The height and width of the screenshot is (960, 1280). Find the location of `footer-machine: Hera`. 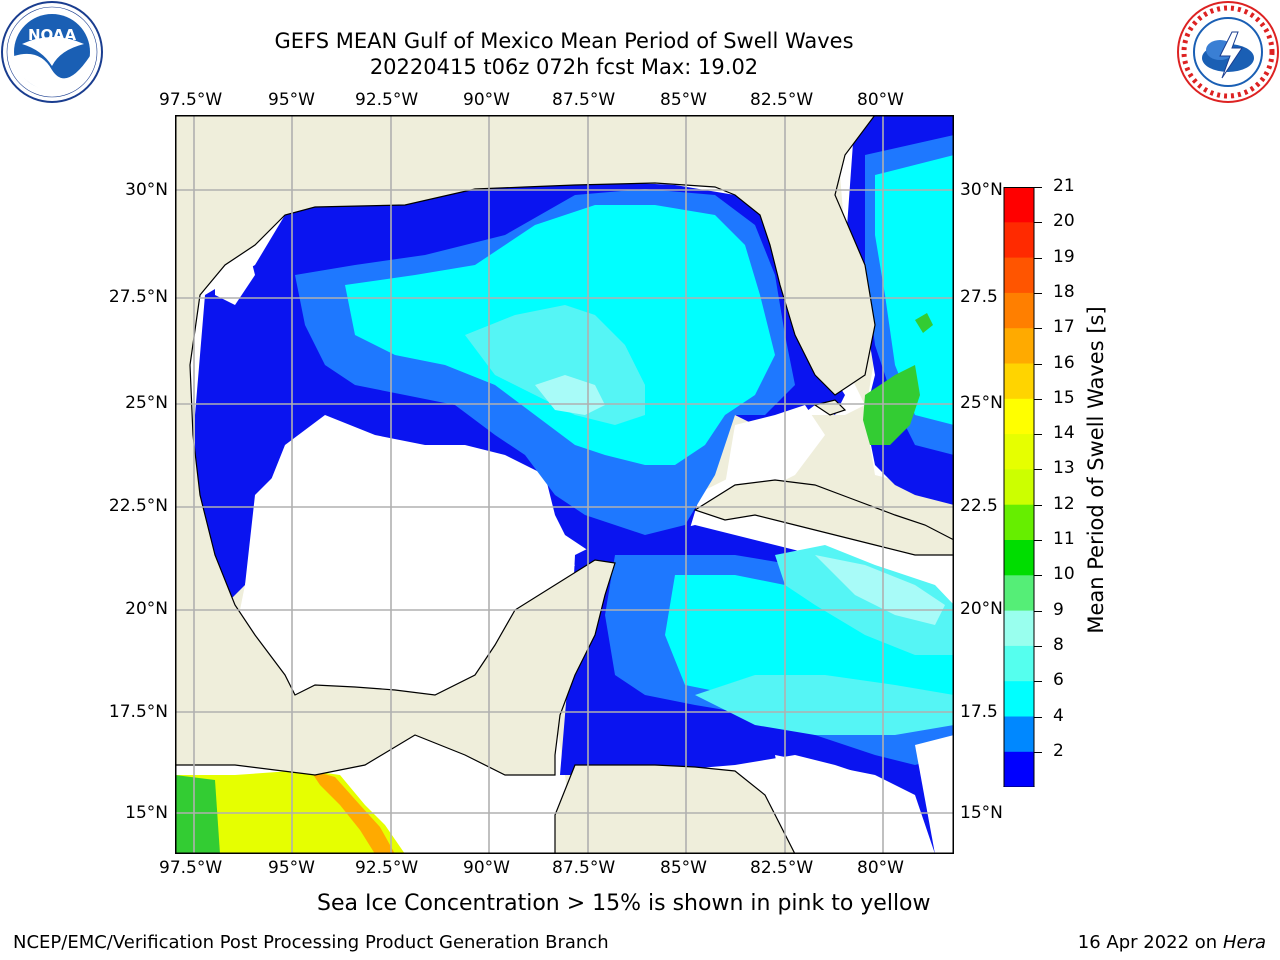

footer-machine: Hera is located at coordinates (1244, 942).